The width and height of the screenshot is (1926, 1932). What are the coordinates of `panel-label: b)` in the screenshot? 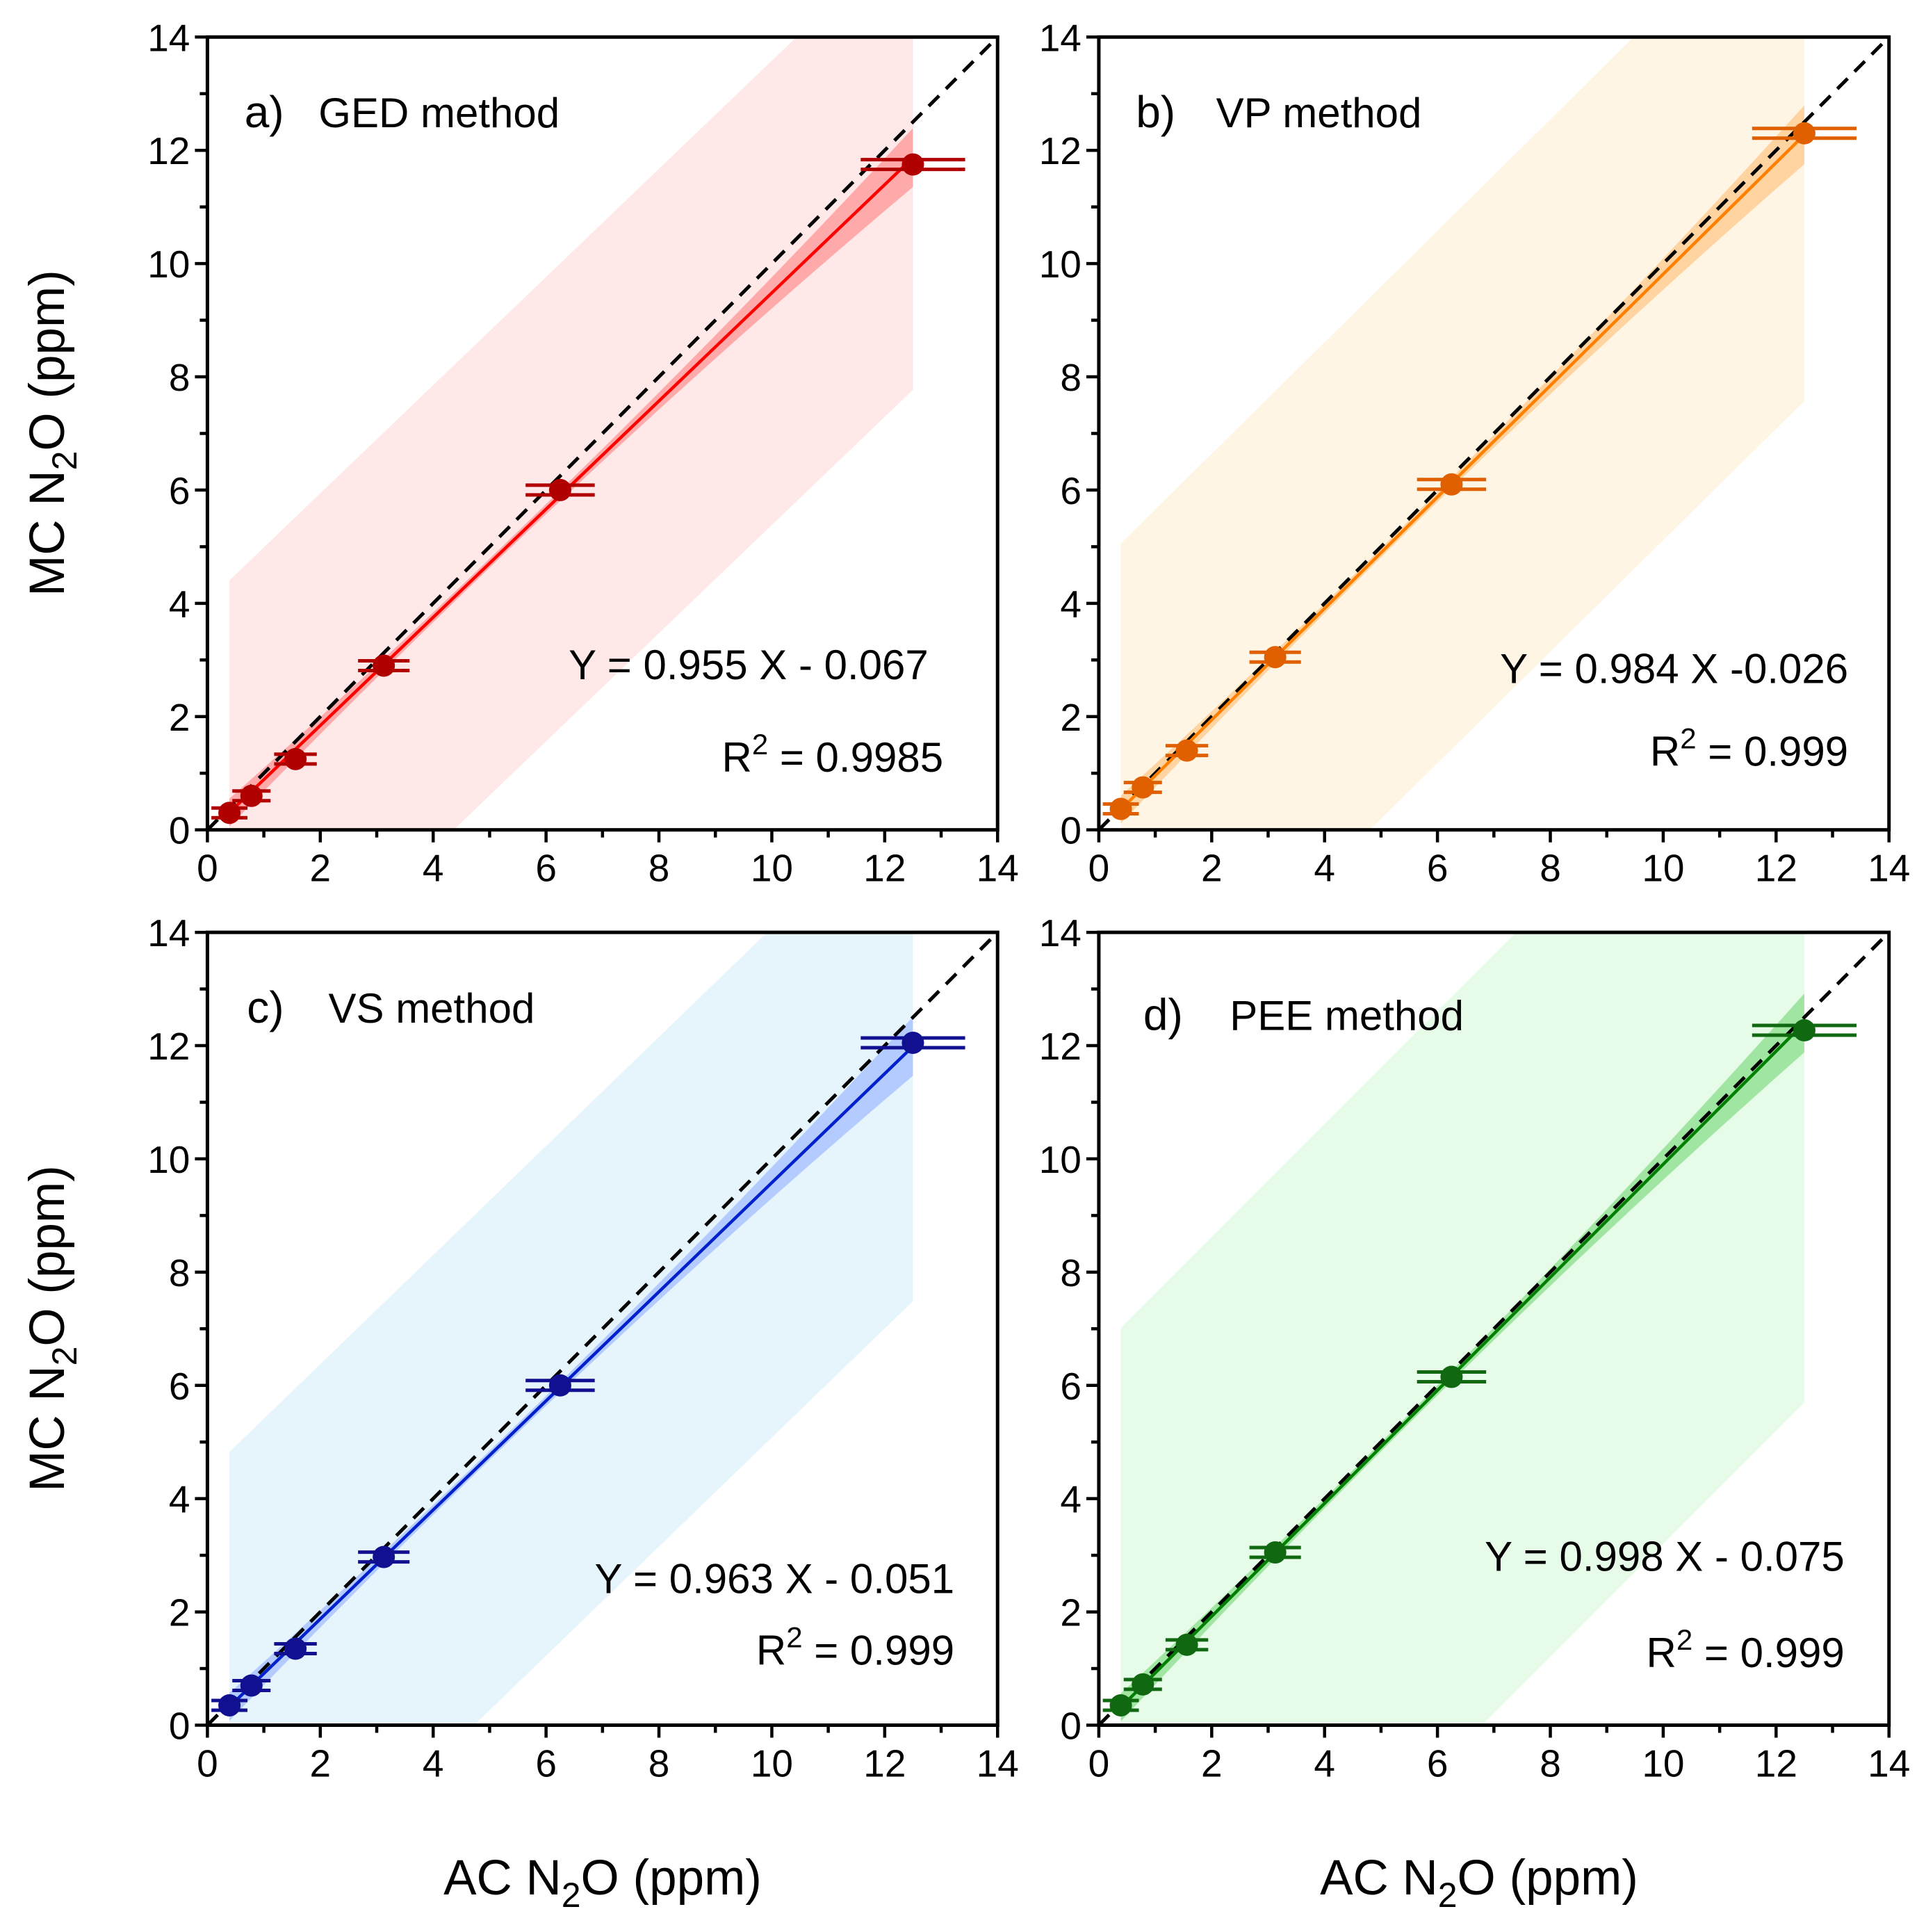 It's located at (1155, 112).